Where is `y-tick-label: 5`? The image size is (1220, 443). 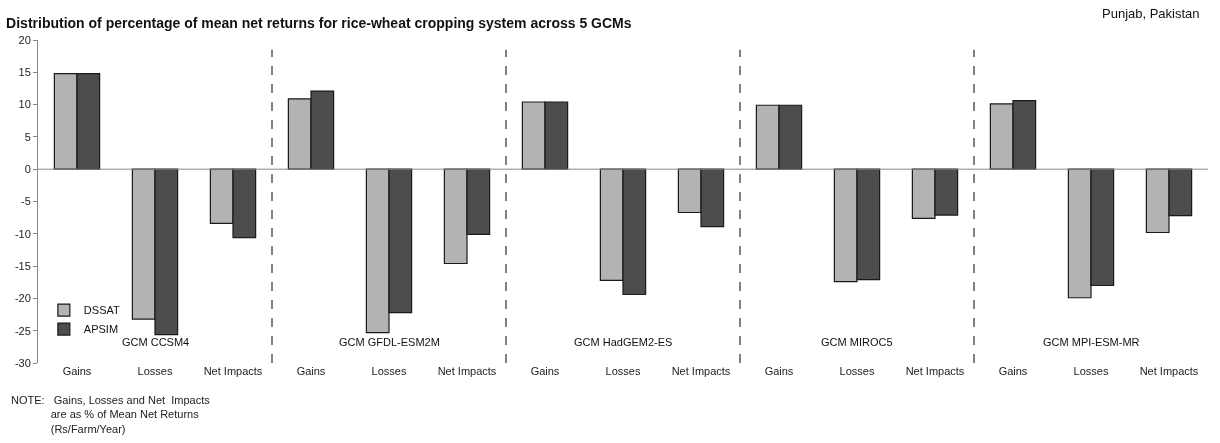
y-tick-label: 5 is located at coordinates (27, 136).